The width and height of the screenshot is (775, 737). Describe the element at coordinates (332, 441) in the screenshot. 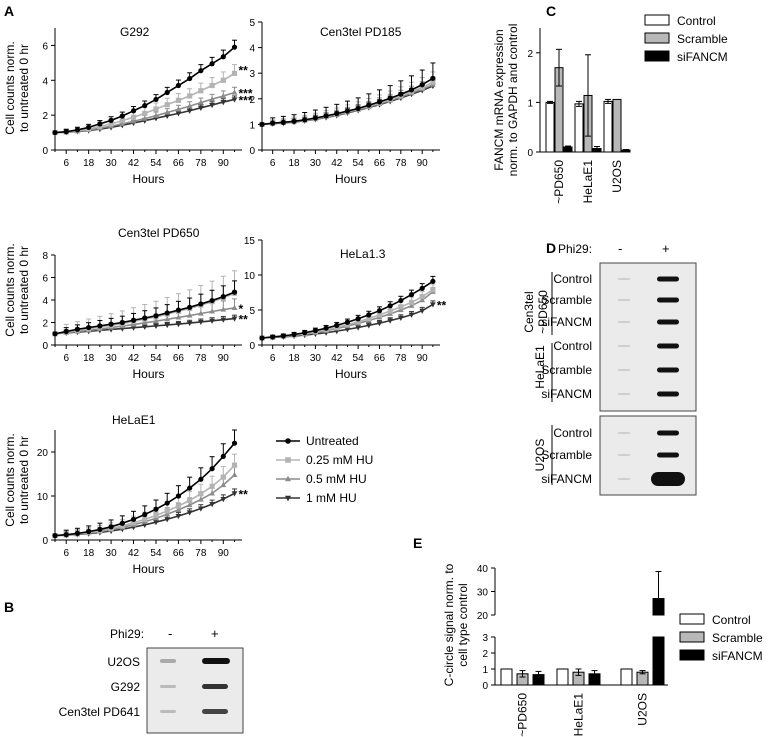

I see `legend-label: Untreated` at that location.